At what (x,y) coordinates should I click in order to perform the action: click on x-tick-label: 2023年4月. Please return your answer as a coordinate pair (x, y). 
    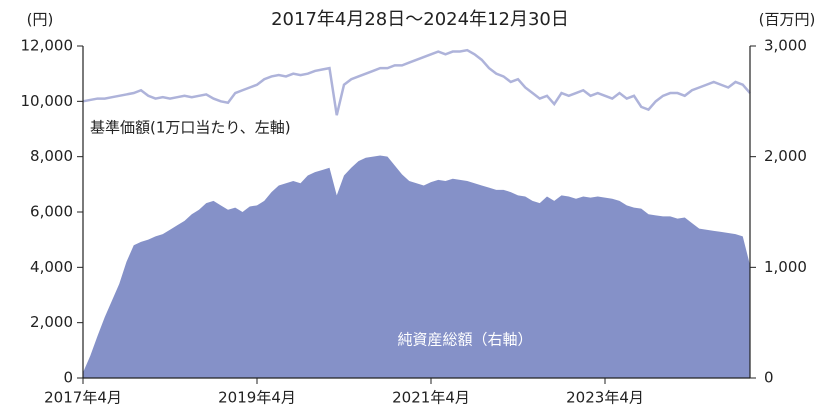
    Looking at the image, I should click on (605, 398).